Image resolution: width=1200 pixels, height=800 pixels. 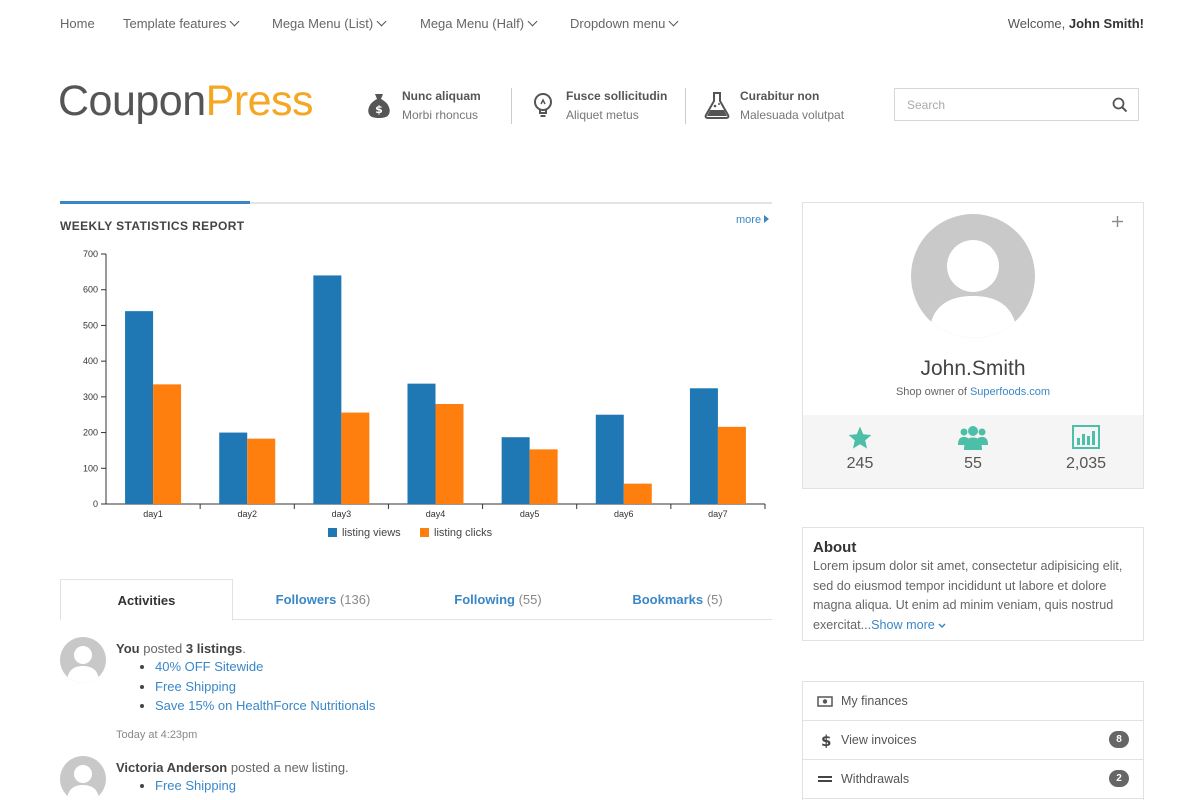 I want to click on bar-chart-icon, so click(x=1086, y=437).